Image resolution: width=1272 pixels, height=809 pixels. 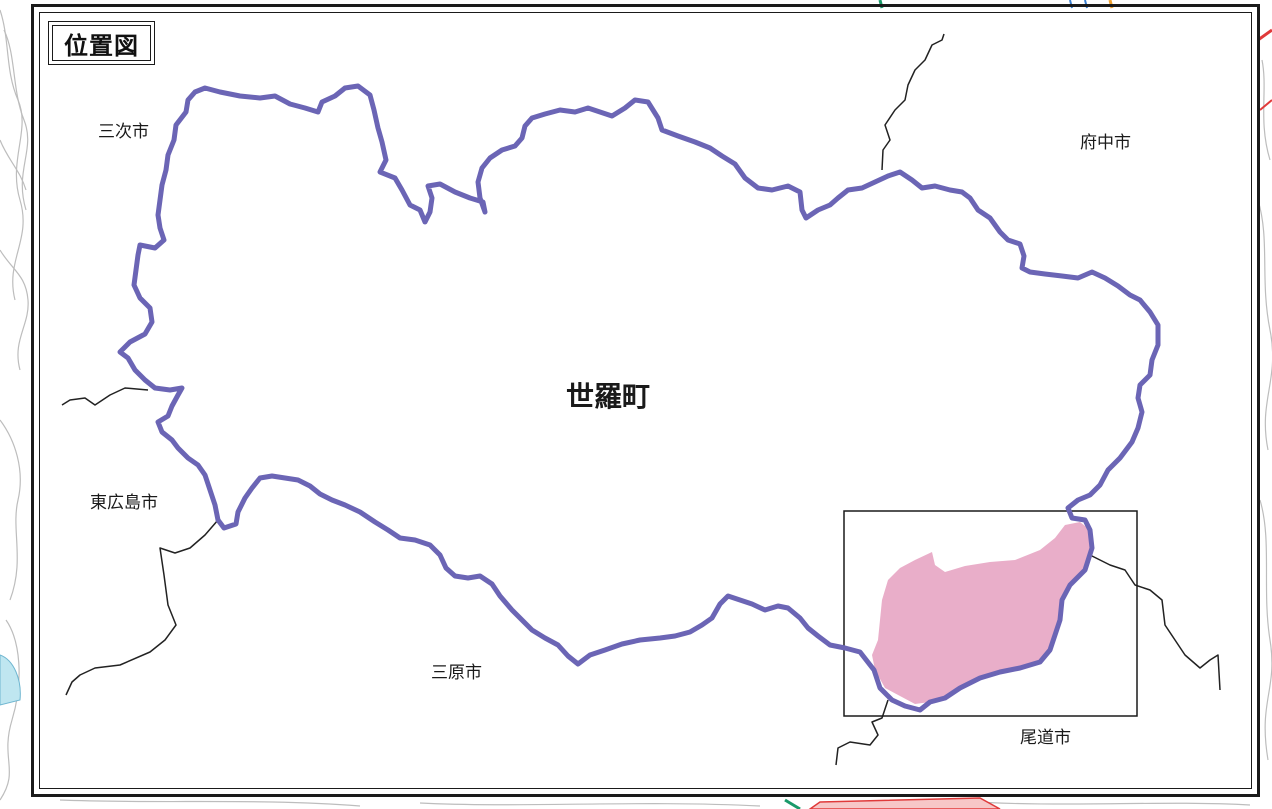 What do you see at coordinates (608, 396) in the screenshot?
I see `label-sera-town: 世羅町` at bounding box center [608, 396].